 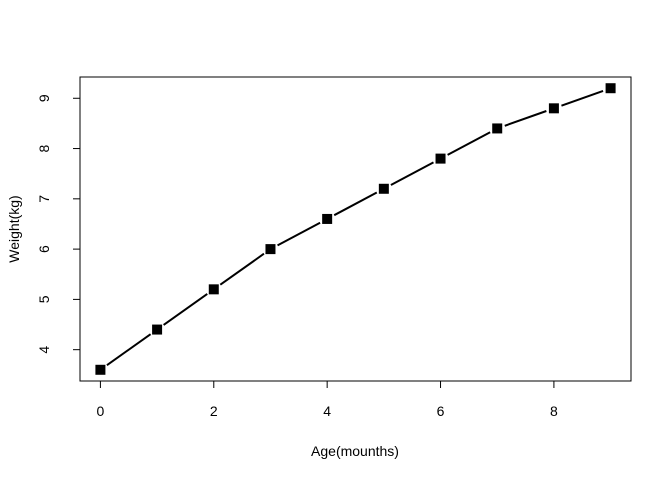 What do you see at coordinates (44, 199) in the screenshot?
I see `y-tick-label: 7` at bounding box center [44, 199].